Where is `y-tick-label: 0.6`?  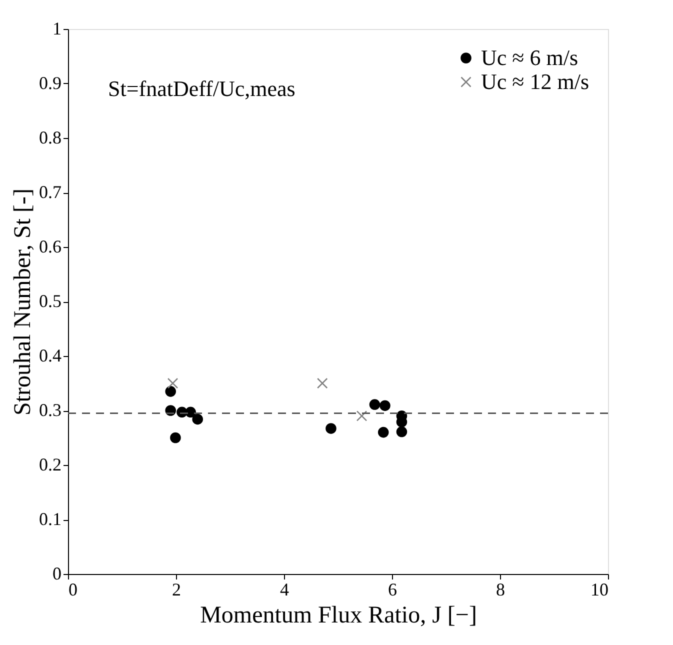 y-tick-label: 0.6 is located at coordinates (50, 246).